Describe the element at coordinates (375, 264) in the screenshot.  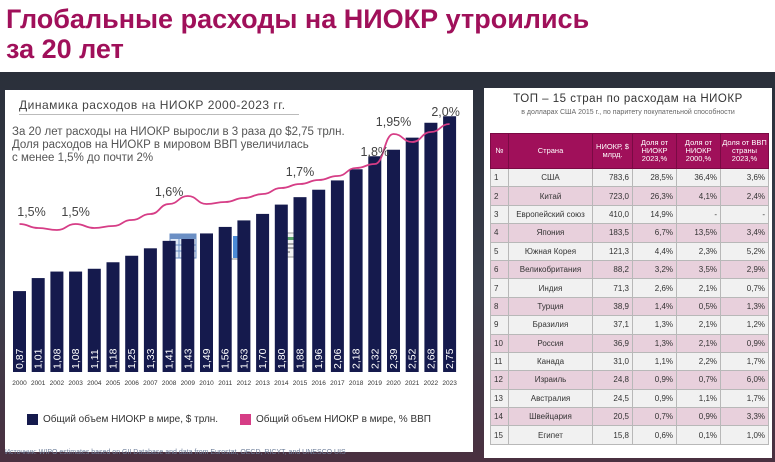
I see `bar-2019` at that location.